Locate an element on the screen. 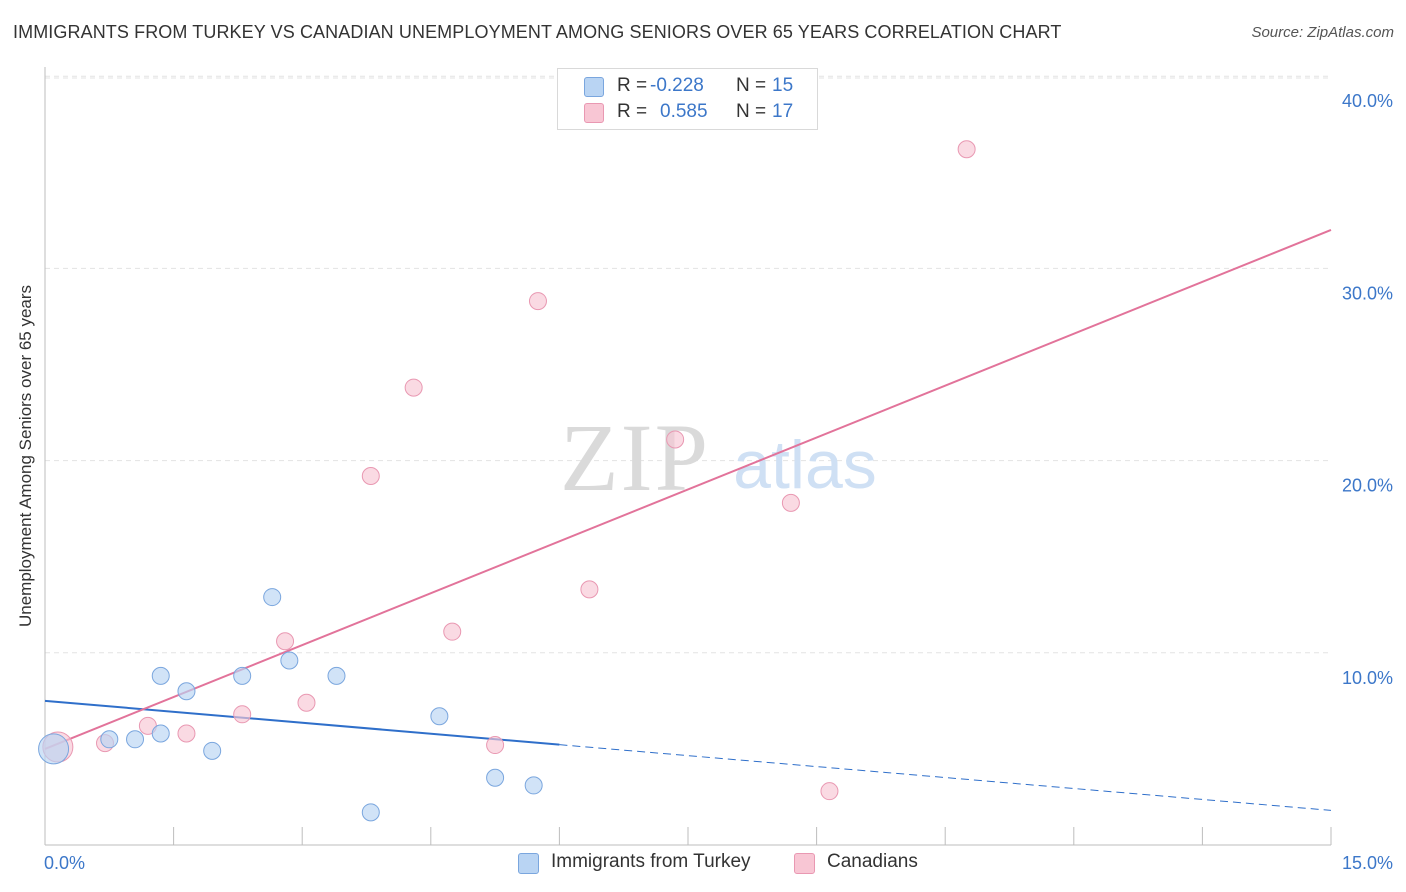  y-tick-label: 40.0% is located at coordinates (1367, 101).